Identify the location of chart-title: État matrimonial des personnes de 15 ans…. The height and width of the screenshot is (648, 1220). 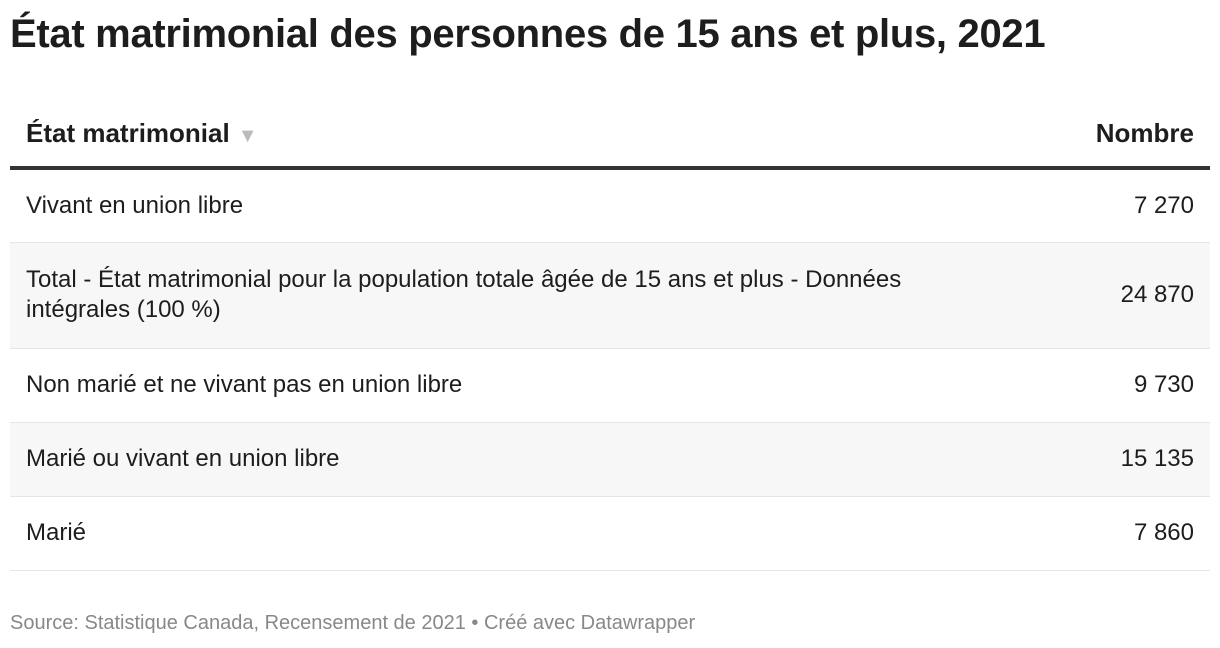
(528, 34).